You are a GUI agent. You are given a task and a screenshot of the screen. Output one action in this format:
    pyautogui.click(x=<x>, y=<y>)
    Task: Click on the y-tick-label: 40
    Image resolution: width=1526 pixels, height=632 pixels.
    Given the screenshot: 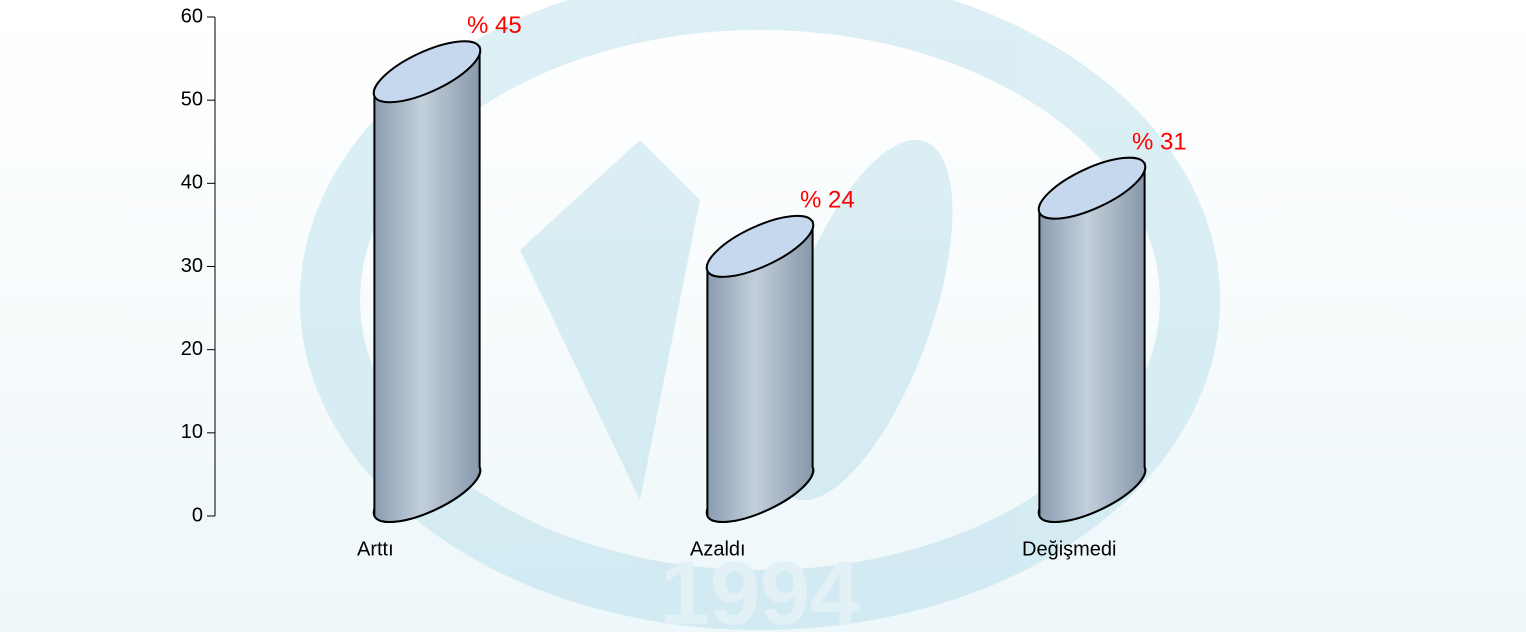 What is the action you would take?
    pyautogui.click(x=192, y=183)
    